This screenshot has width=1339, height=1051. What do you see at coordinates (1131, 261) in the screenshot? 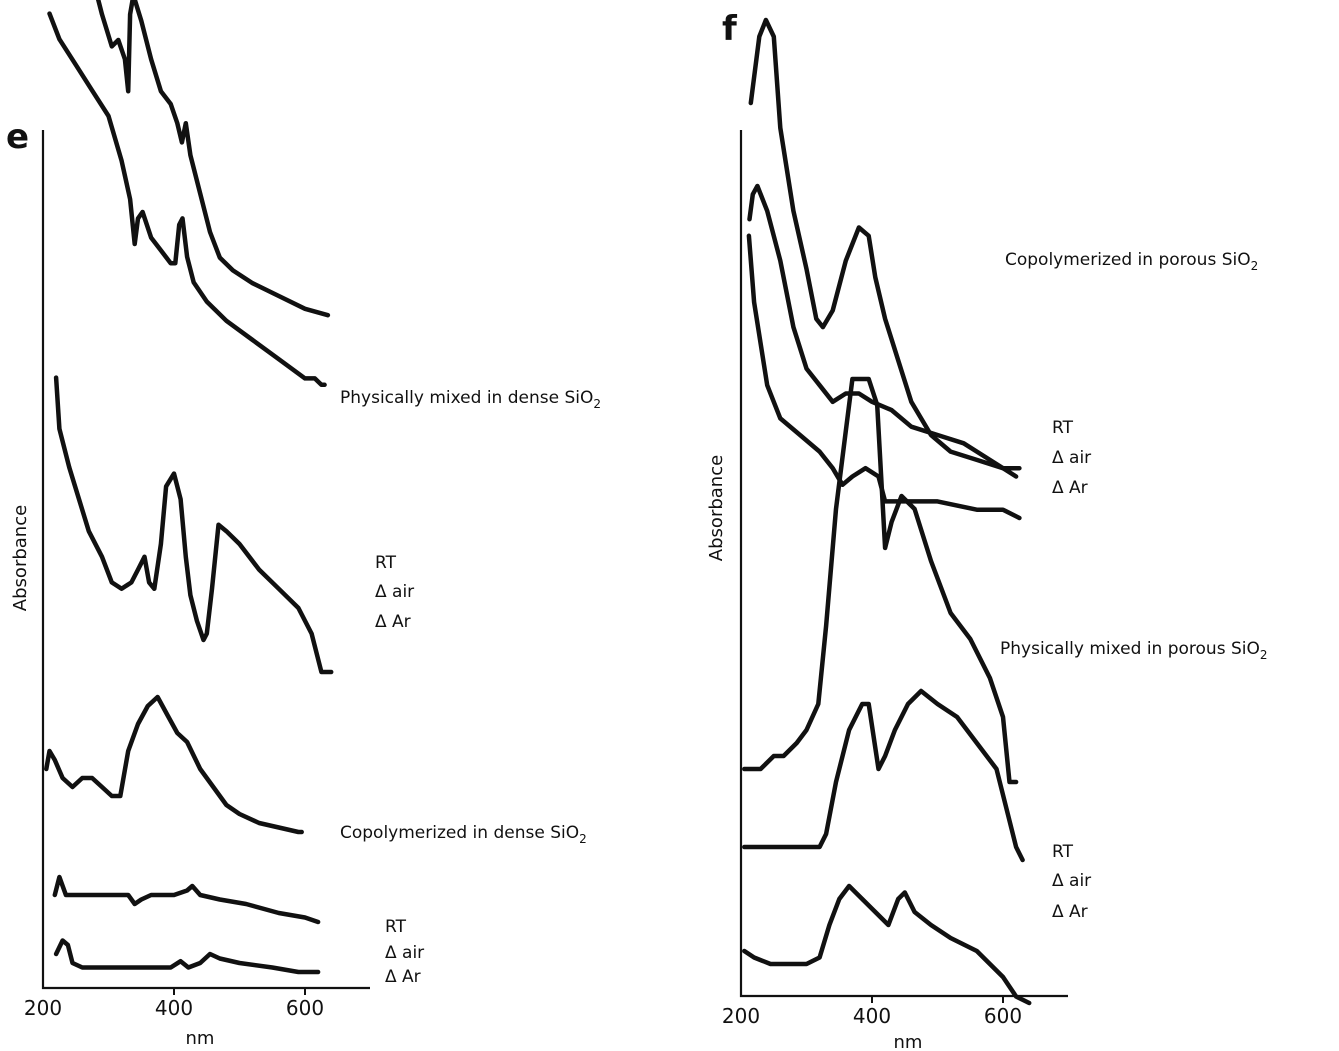
I see `panel-f-group-title-1: Copolymerized in porous SiO2` at bounding box center [1131, 261].